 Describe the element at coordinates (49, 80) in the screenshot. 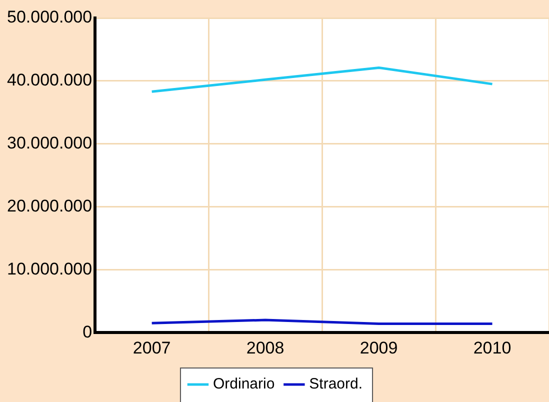

I see `y-tick-label: 40.000.000` at that location.